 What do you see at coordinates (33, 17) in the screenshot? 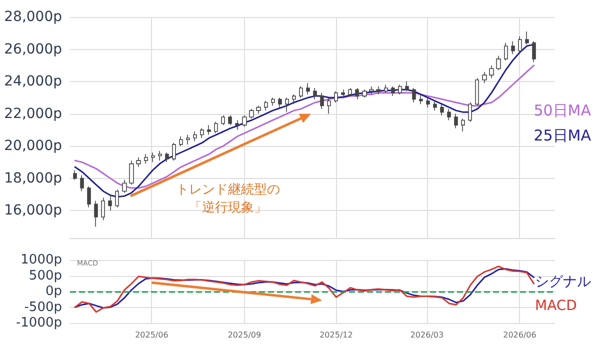
I see `y-tick-label: 28,000p` at bounding box center [33, 17].